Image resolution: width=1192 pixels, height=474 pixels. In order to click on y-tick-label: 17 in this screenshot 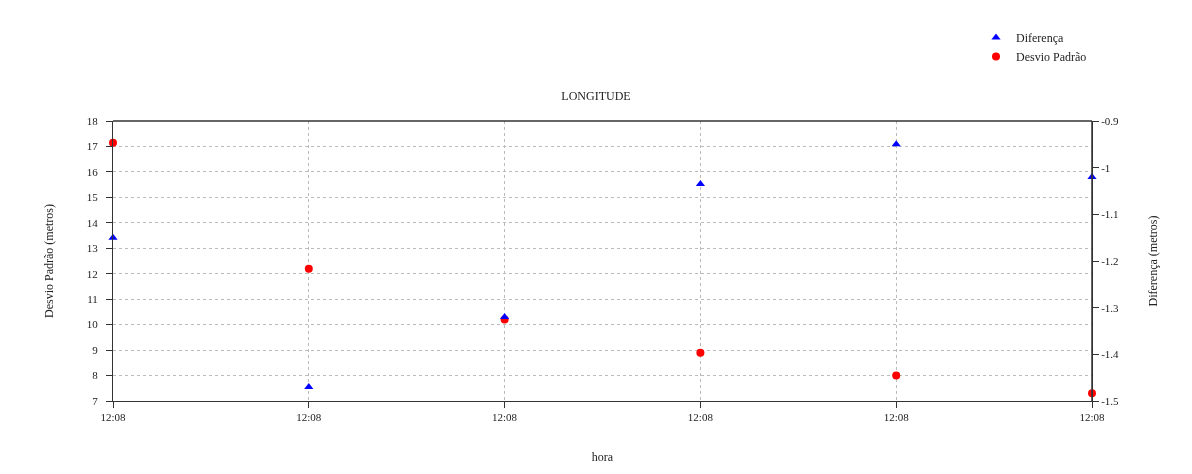, I will do `click(92, 146)`.